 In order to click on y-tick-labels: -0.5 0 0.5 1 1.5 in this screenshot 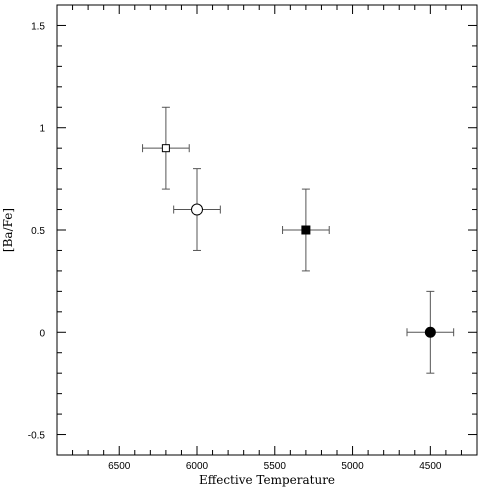, I will do `click(37, 231)`.